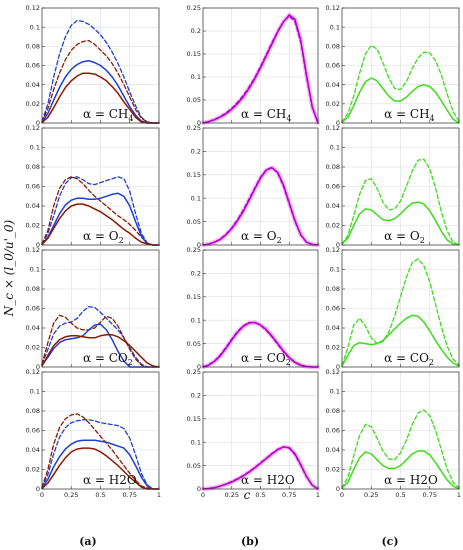 The height and width of the screenshot is (550, 463). I want to click on panel-c-1-ytick-label: 0.12, so click(333, 8).